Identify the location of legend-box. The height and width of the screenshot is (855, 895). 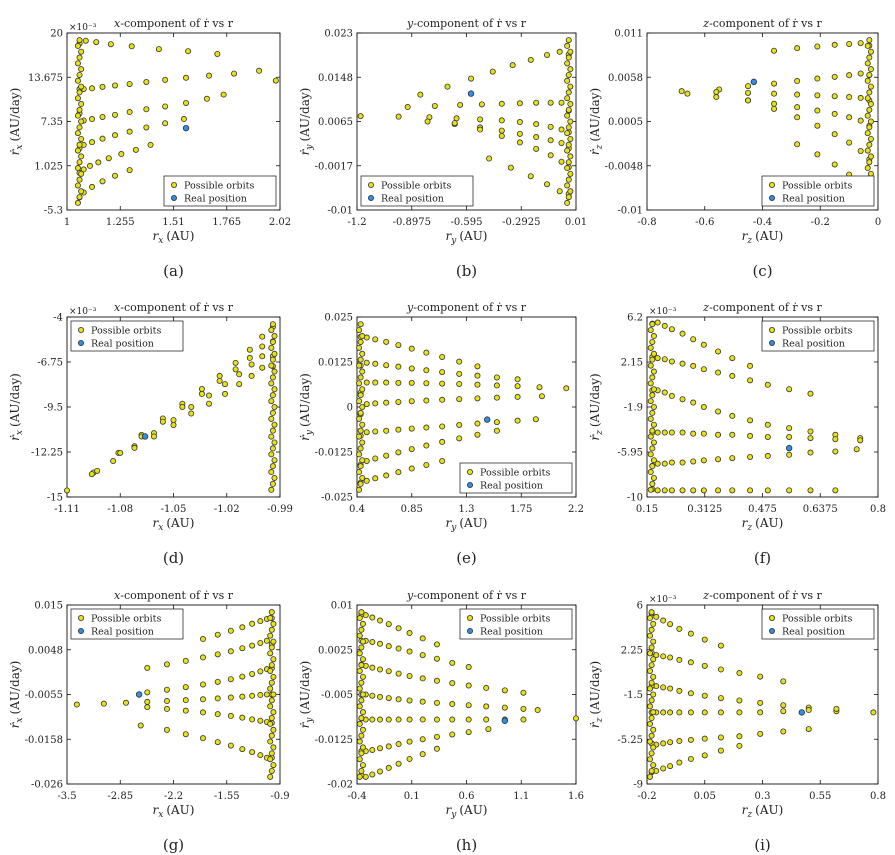
(220, 191).